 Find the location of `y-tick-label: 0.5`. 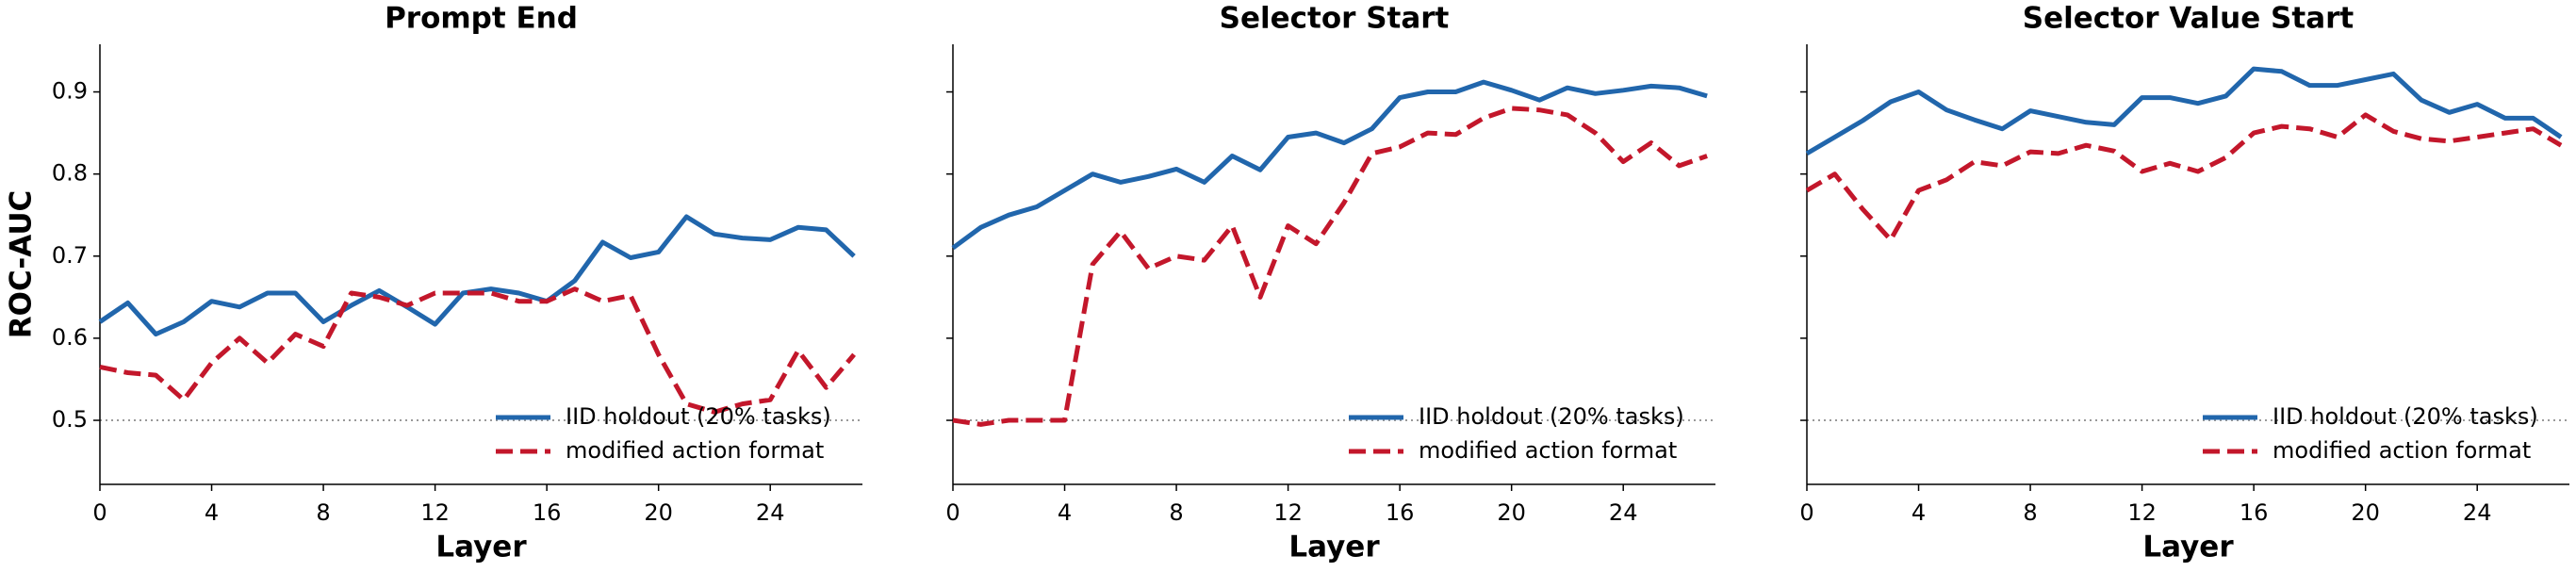

y-tick-label: 0.5 is located at coordinates (70, 419).